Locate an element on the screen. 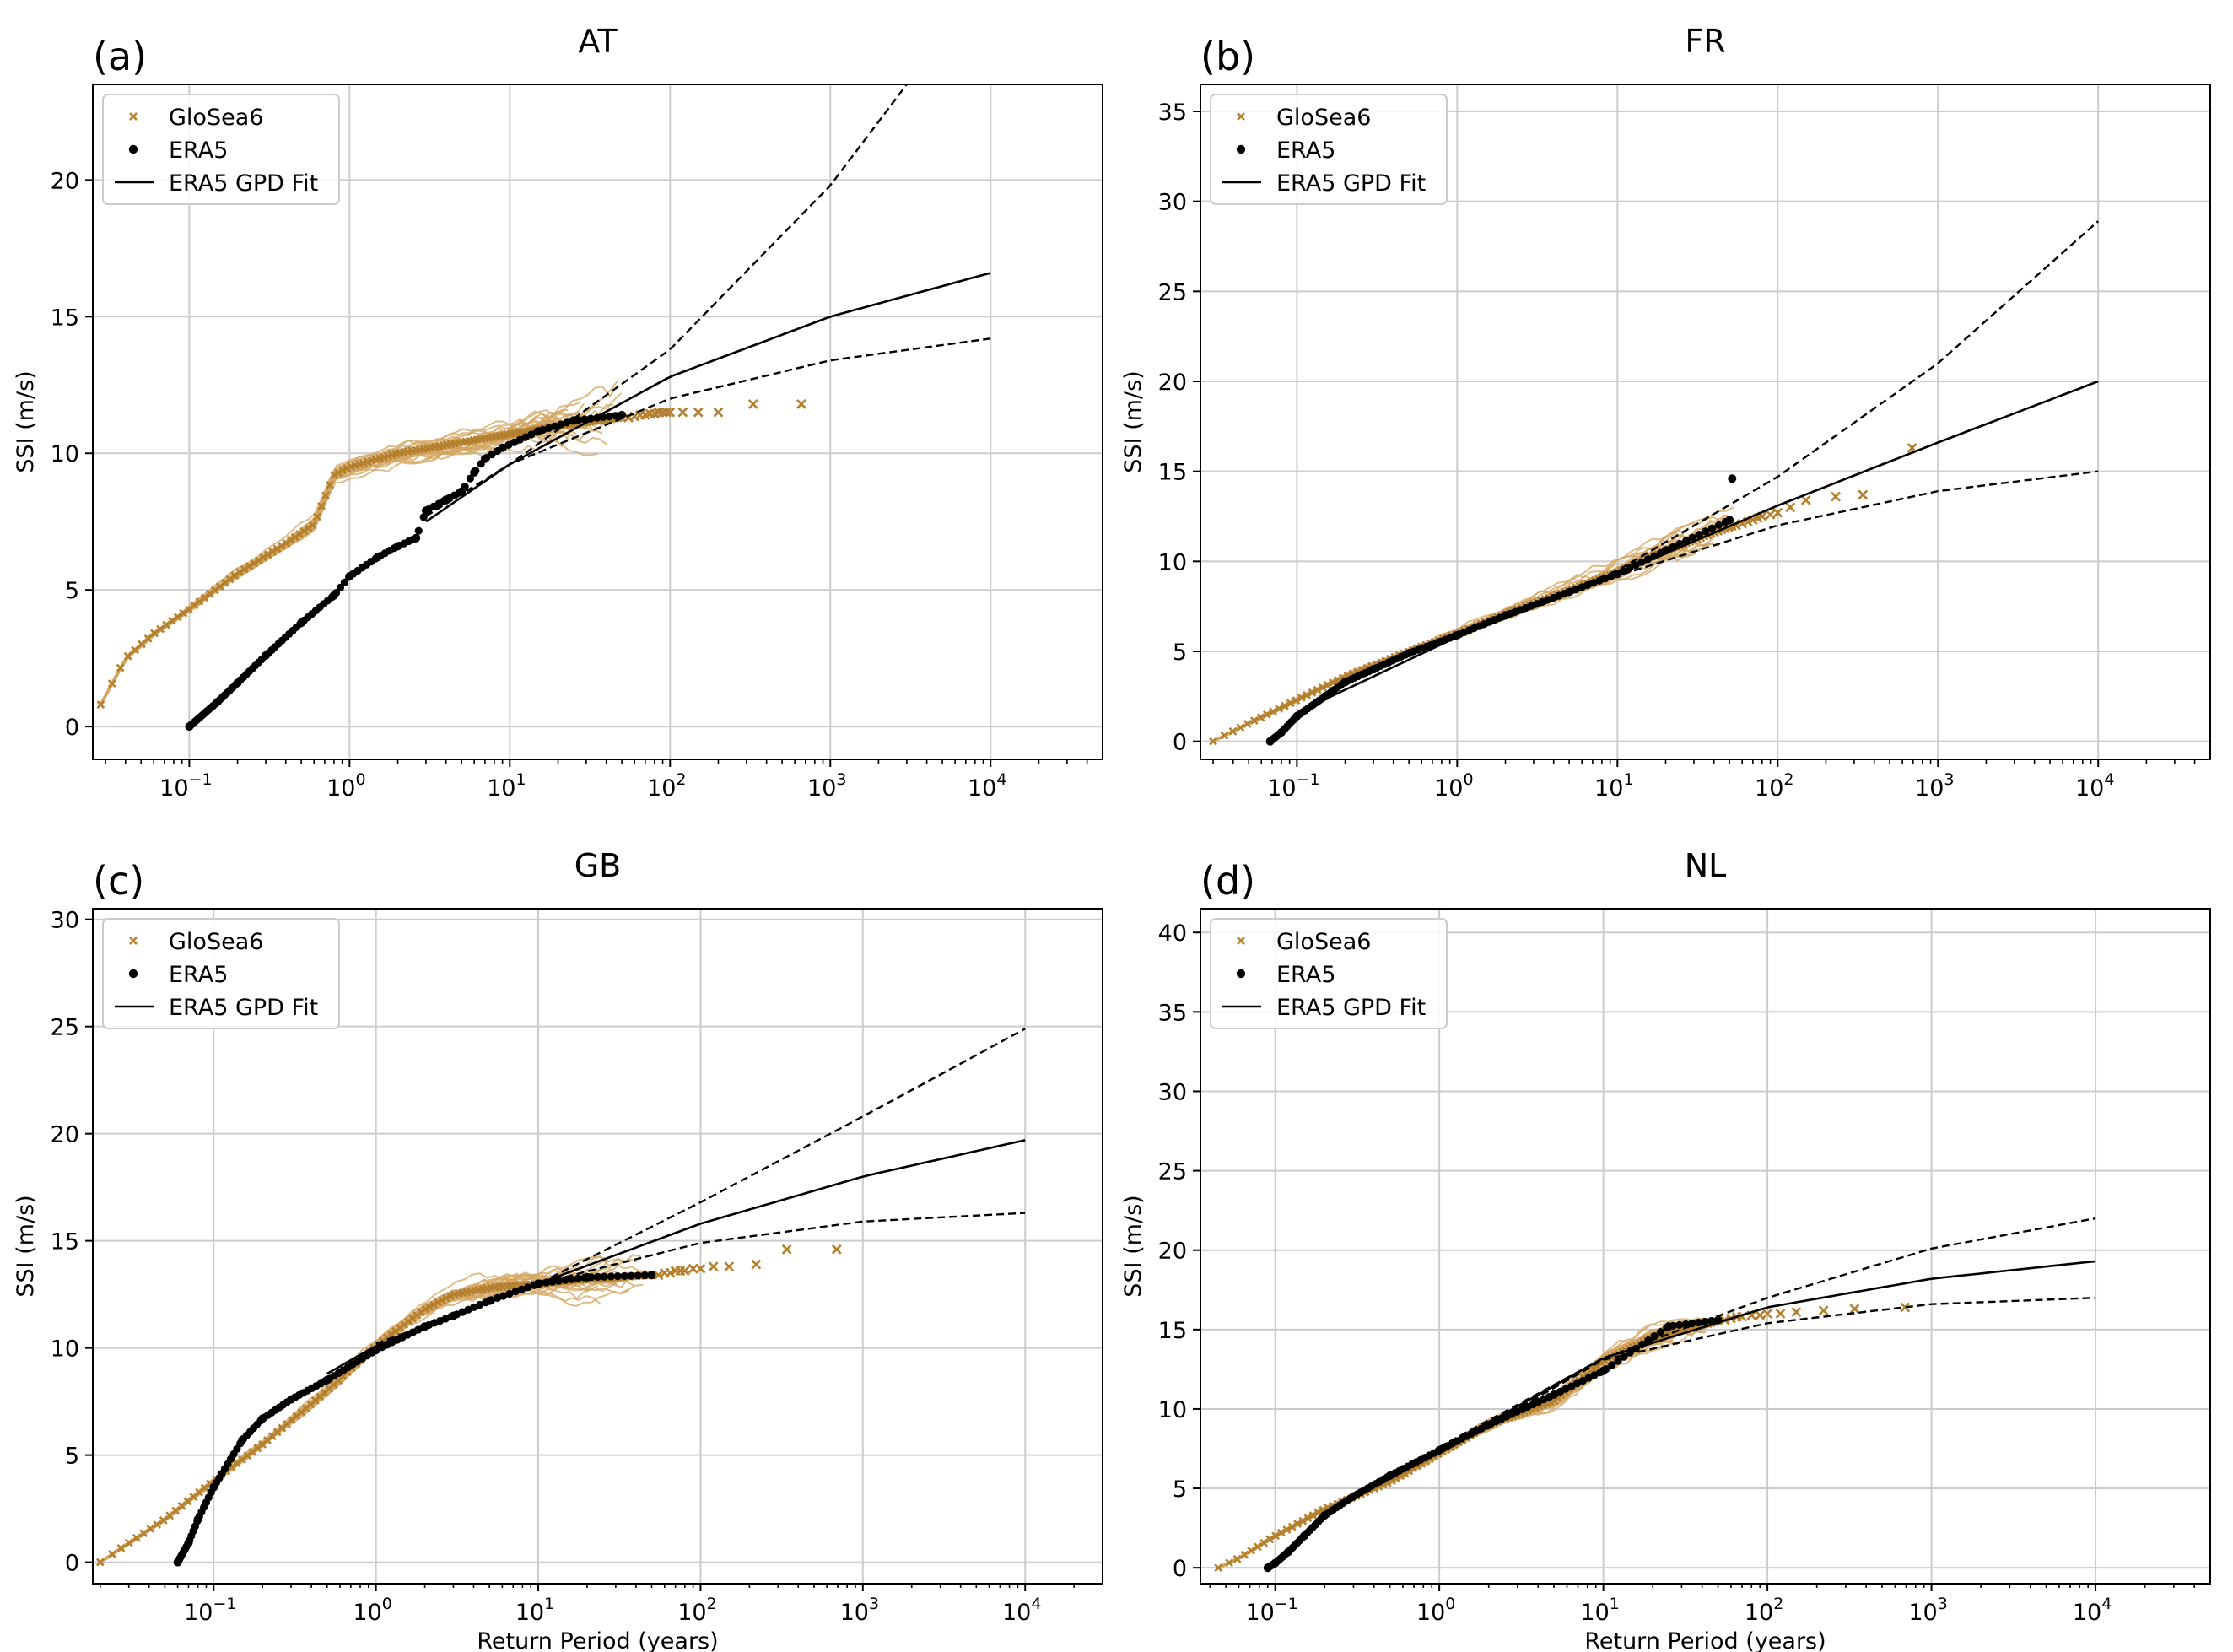 Image resolution: width=2233 pixels, height=1652 pixels. glosea6-markers is located at coordinates (468, 1405).